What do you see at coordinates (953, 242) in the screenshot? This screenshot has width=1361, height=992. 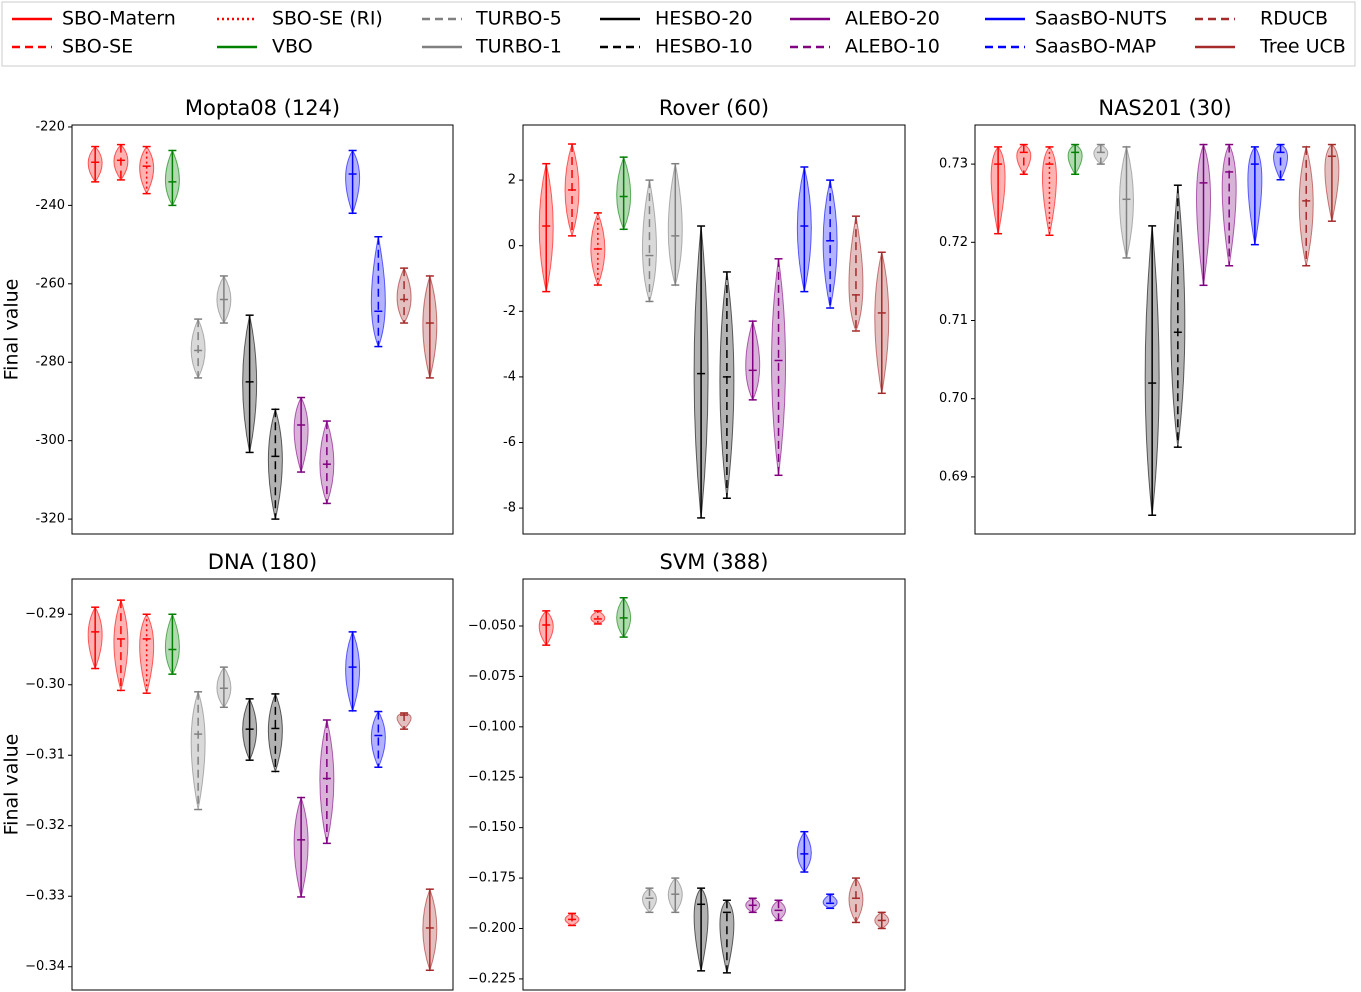 I see `y-tick-label: 0.72` at bounding box center [953, 242].